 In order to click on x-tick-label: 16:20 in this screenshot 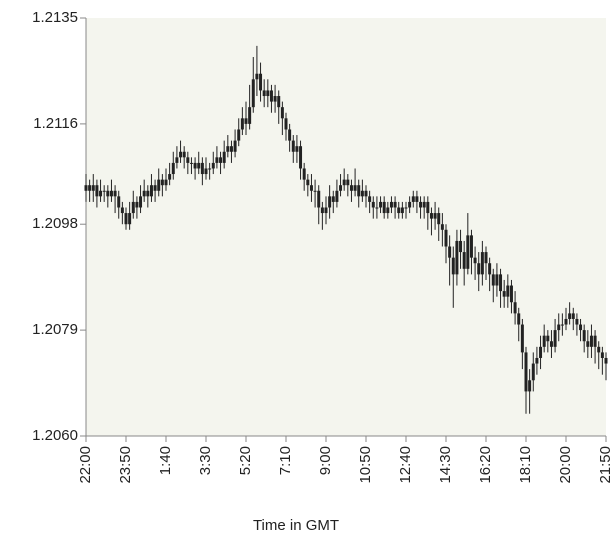, I will do `click(485, 465)`.